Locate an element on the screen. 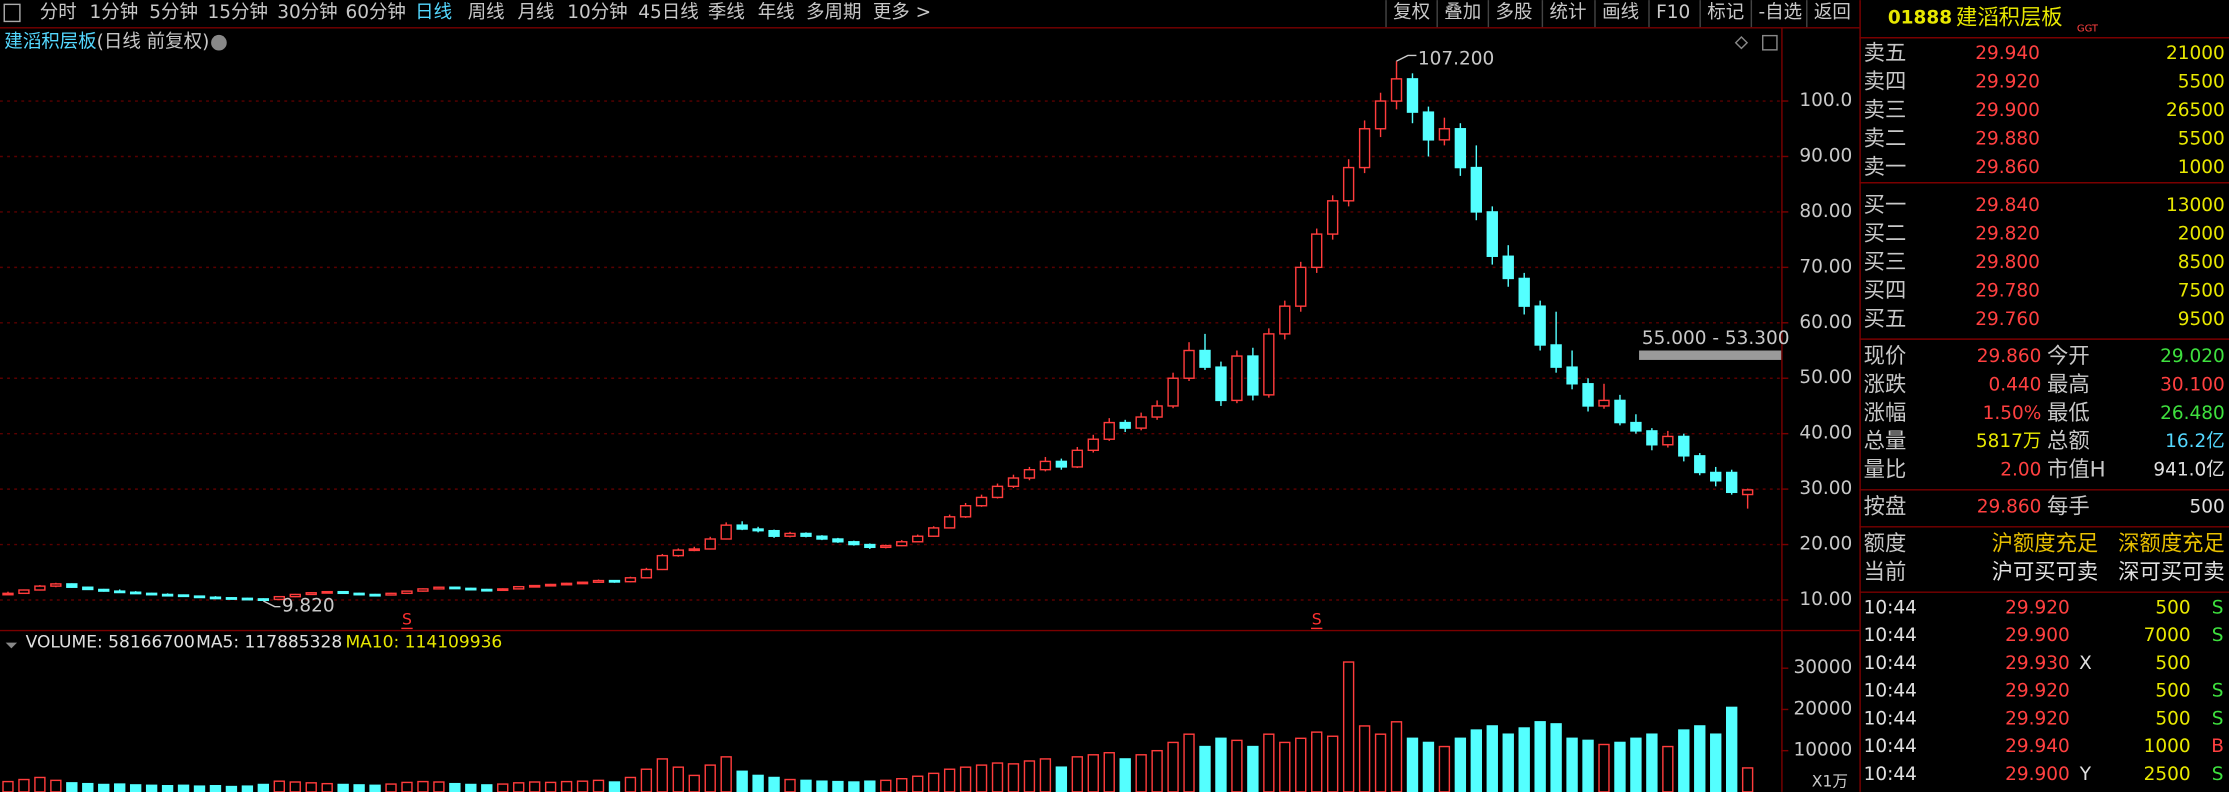  trade-side: S is located at coordinates (2218, 608).